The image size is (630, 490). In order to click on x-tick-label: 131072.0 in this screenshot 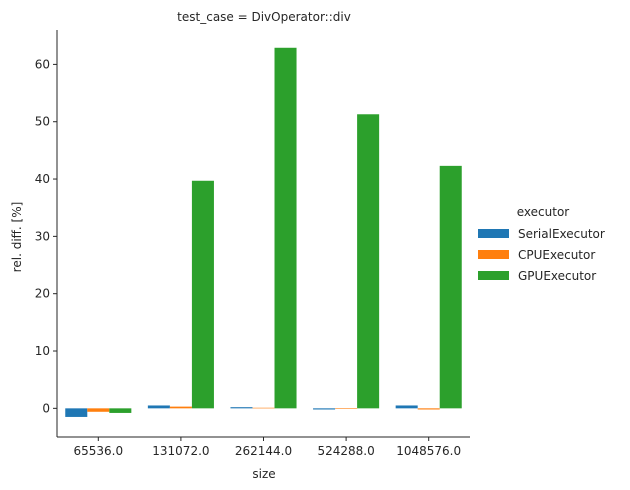, I will do `click(180, 451)`.